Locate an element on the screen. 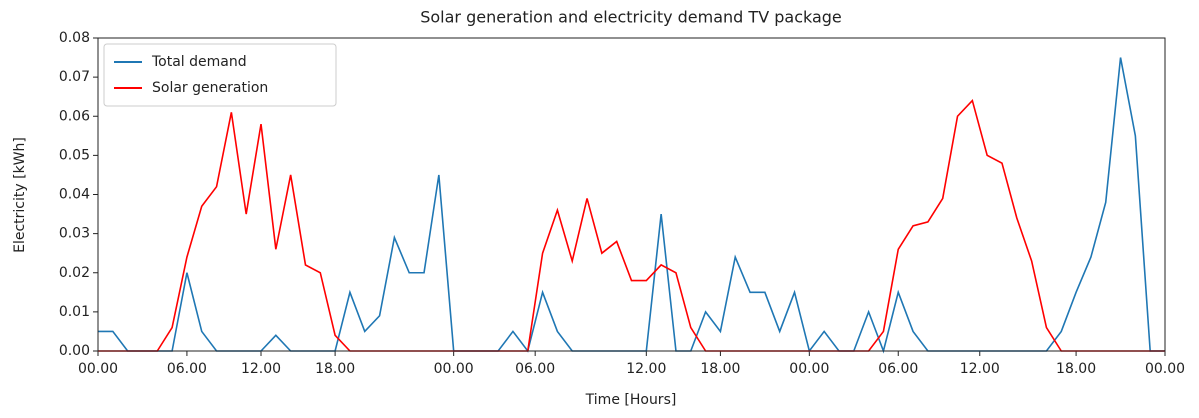 Image resolution: width=1199 pixels, height=418 pixels. y-tick-label: 0.01 is located at coordinates (74, 312).